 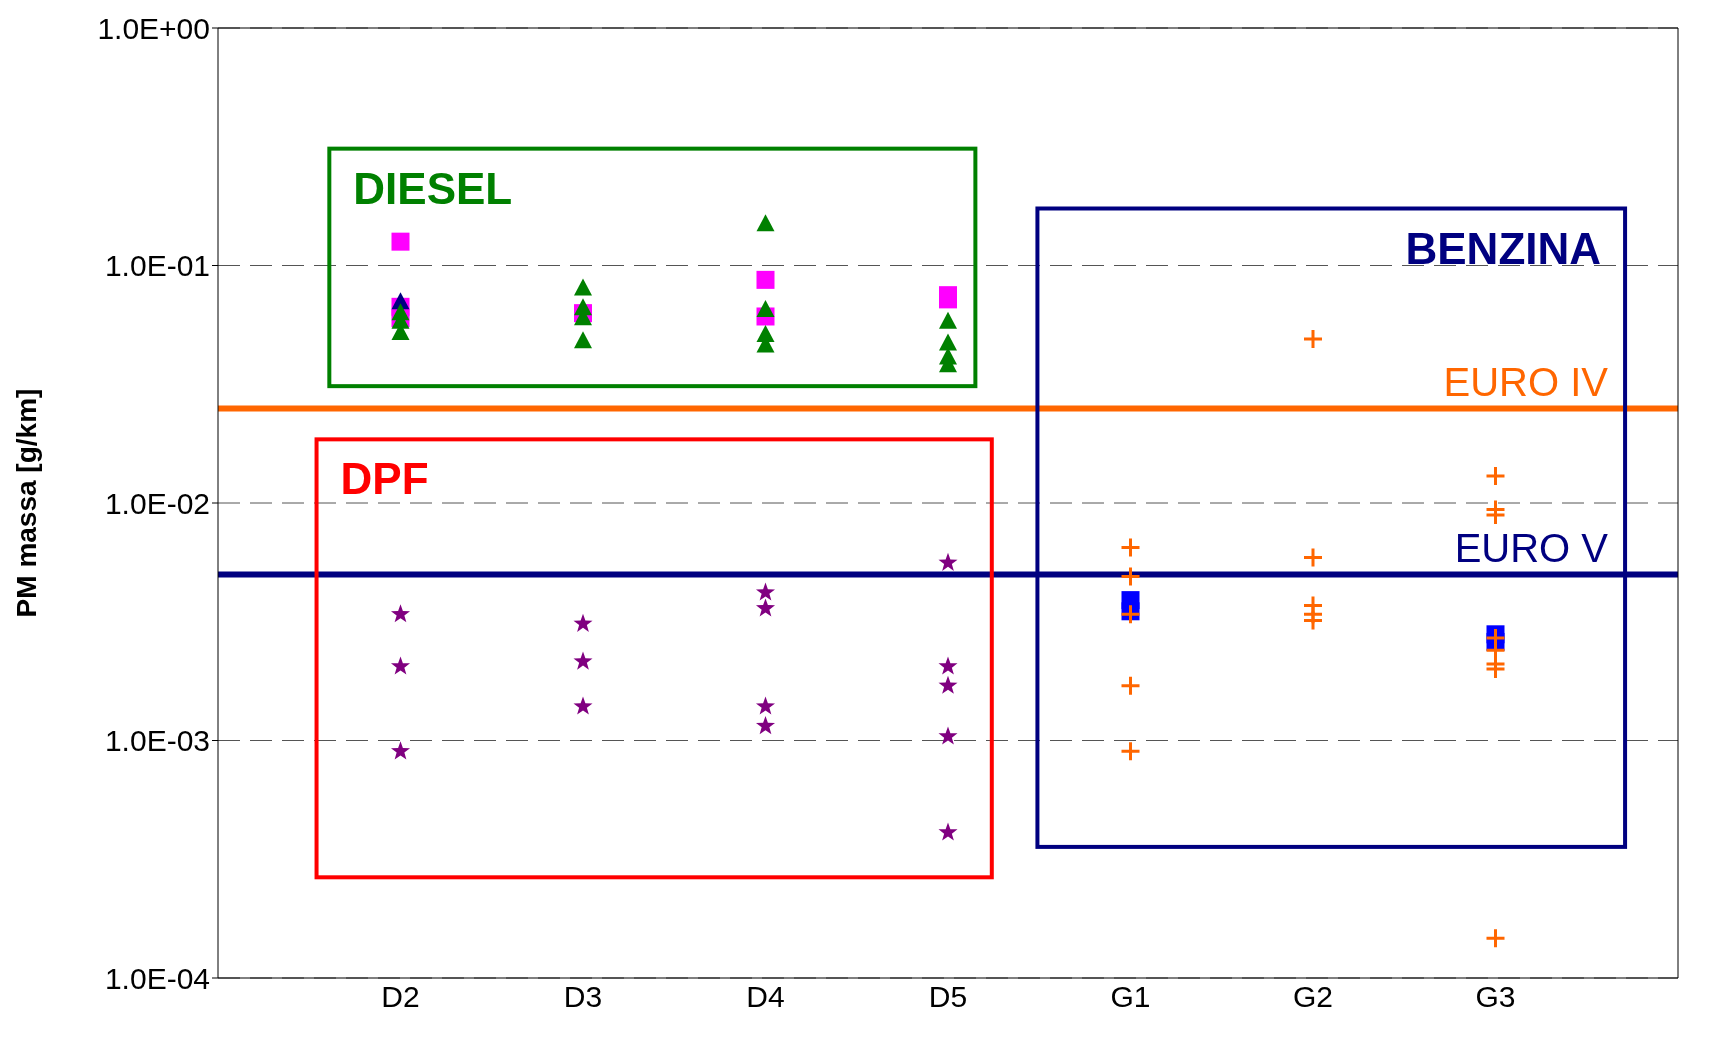 What do you see at coordinates (153, 28) in the screenshot?
I see `y-tick-label: 1.0E+00` at bounding box center [153, 28].